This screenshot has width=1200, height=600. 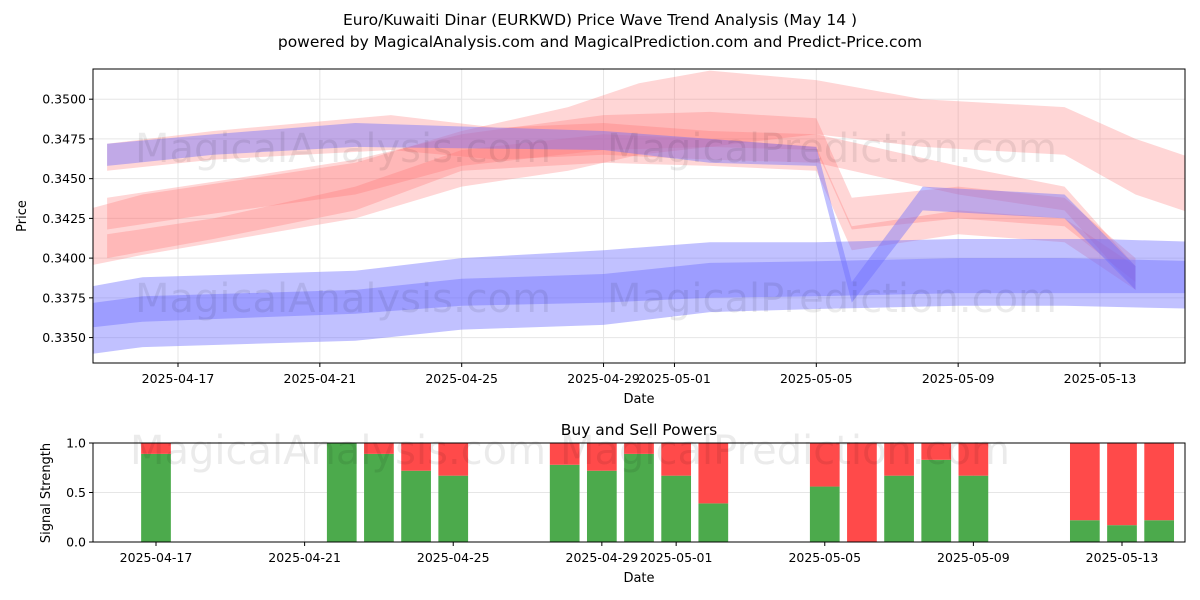 What do you see at coordinates (461, 378) in the screenshot?
I see `price-x-tick-label: 2025-04-25` at bounding box center [461, 378].